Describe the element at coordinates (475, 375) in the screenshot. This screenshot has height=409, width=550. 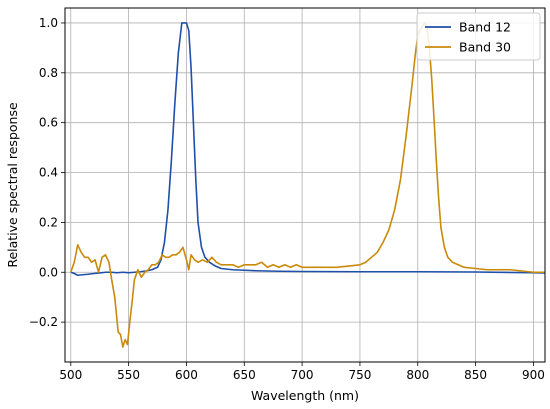
I see `x-tick-label: 850` at that location.